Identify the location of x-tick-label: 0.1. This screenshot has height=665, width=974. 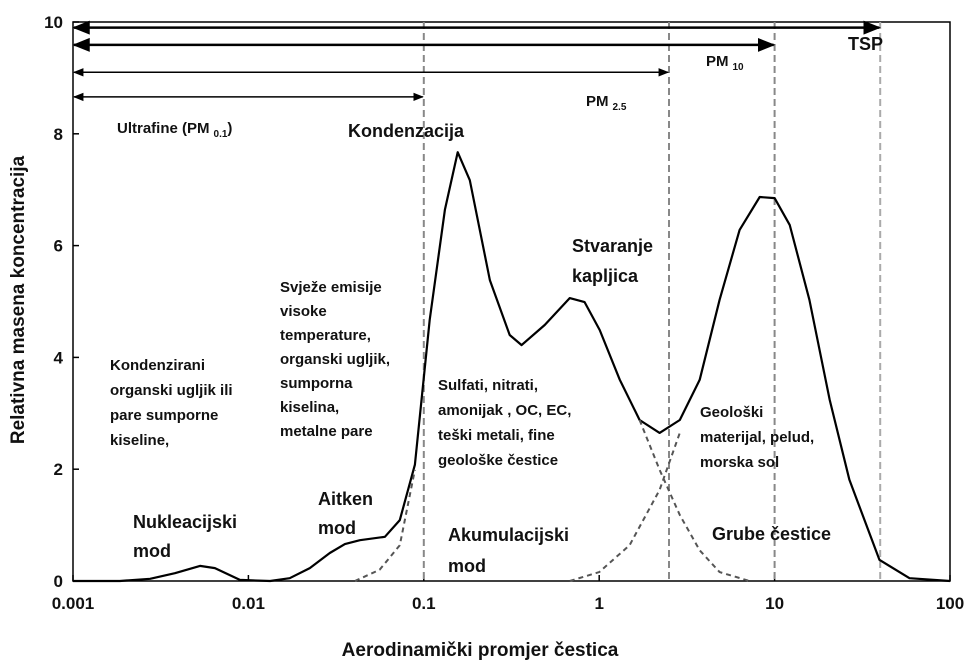
(424, 603).